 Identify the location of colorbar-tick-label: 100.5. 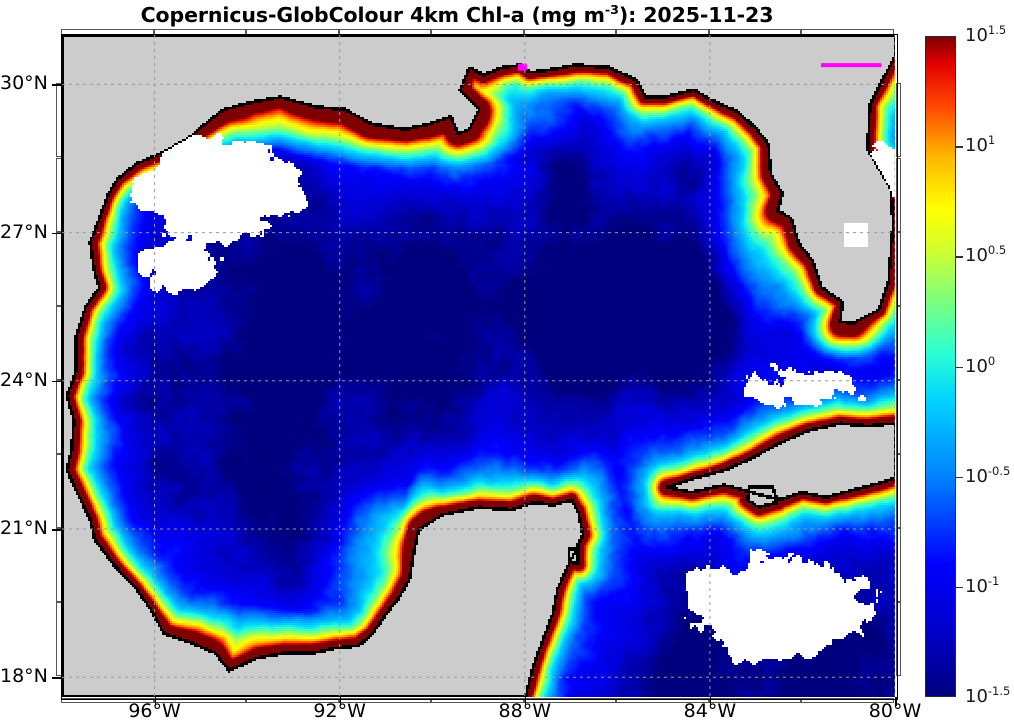
(985, 254).